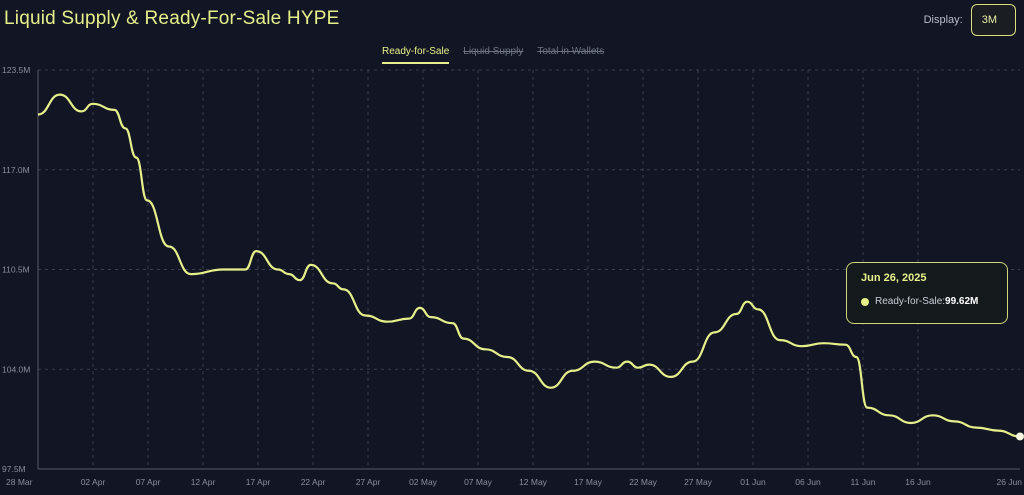 This screenshot has height=495, width=1024. I want to click on tooltip-row: Ready-for-Sale: 99.62M, so click(927, 301).